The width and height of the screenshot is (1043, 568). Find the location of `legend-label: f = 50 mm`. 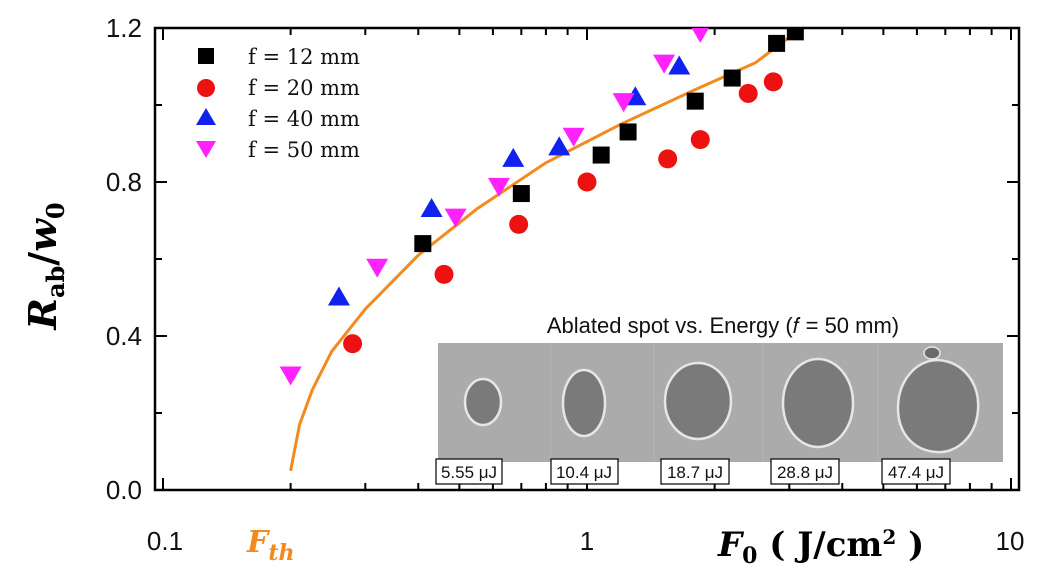

legend-label: f = 50 mm is located at coordinates (304, 150).